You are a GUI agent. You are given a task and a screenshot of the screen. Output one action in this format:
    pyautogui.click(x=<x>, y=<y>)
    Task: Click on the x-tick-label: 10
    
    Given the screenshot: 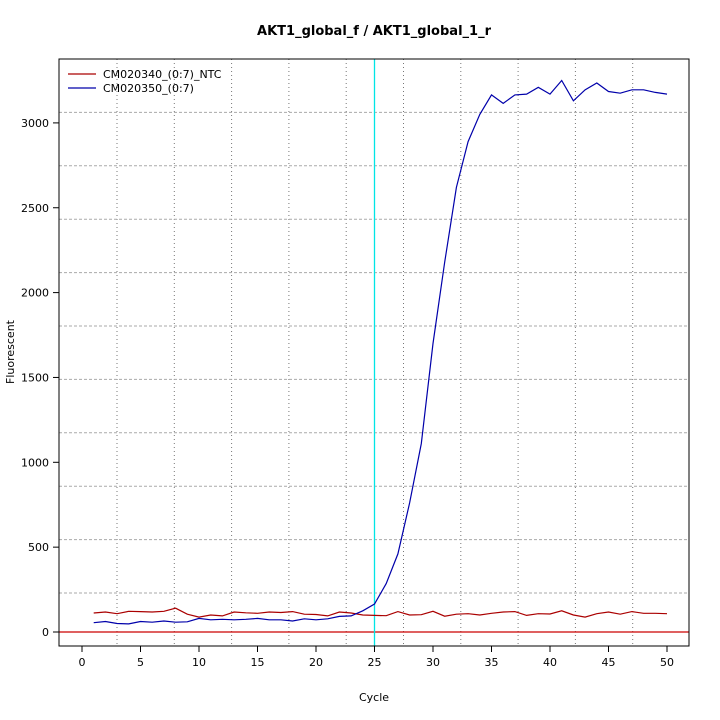 What is the action you would take?
    pyautogui.click(x=199, y=662)
    